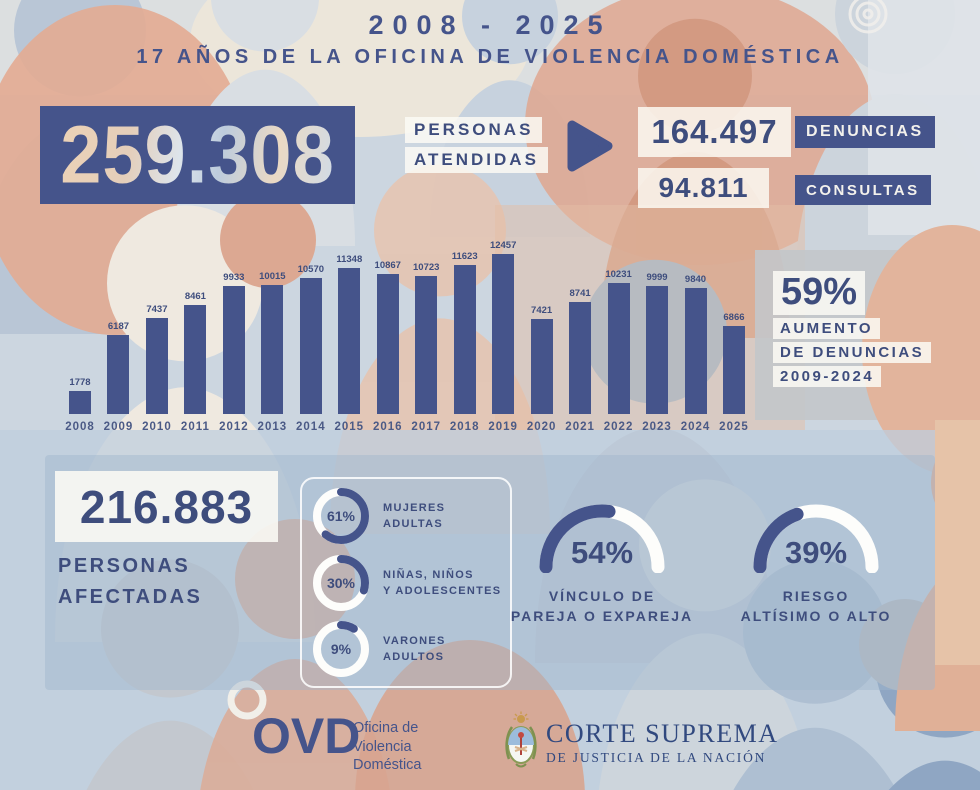  What do you see at coordinates (476, 145) in the screenshot?
I see `attended-label: PERSONAS ATENDIDAS` at bounding box center [476, 145].